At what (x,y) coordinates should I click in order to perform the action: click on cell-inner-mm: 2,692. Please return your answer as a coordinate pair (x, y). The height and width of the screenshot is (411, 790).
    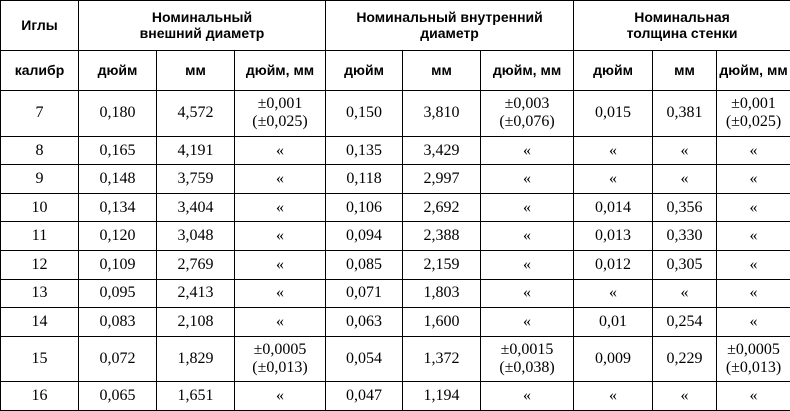
    Looking at the image, I should click on (442, 207).